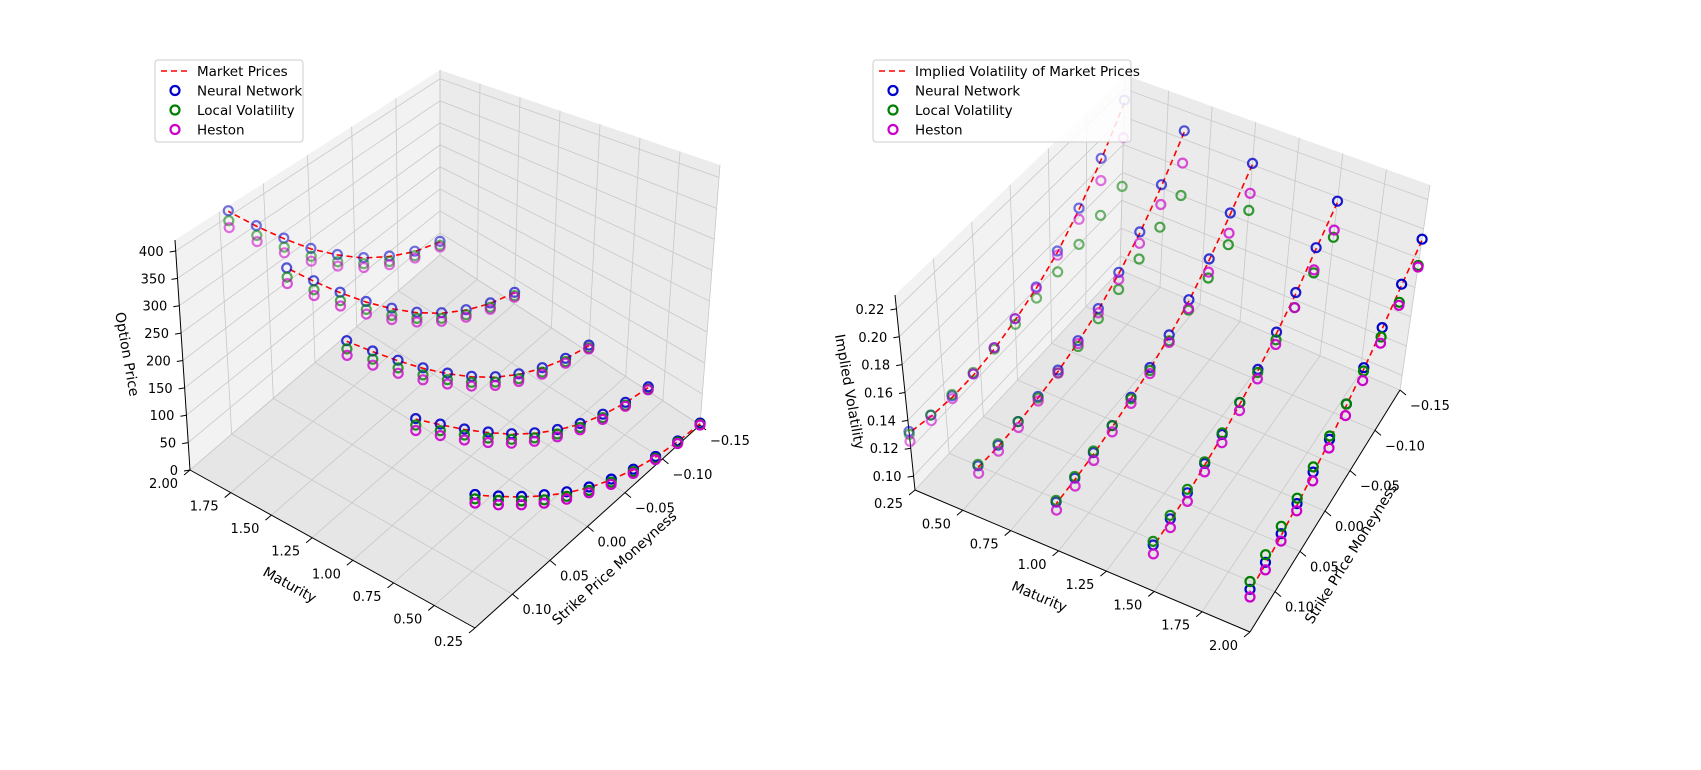 This screenshot has width=1701, height=770. I want to click on legend-box, so click(229, 101).